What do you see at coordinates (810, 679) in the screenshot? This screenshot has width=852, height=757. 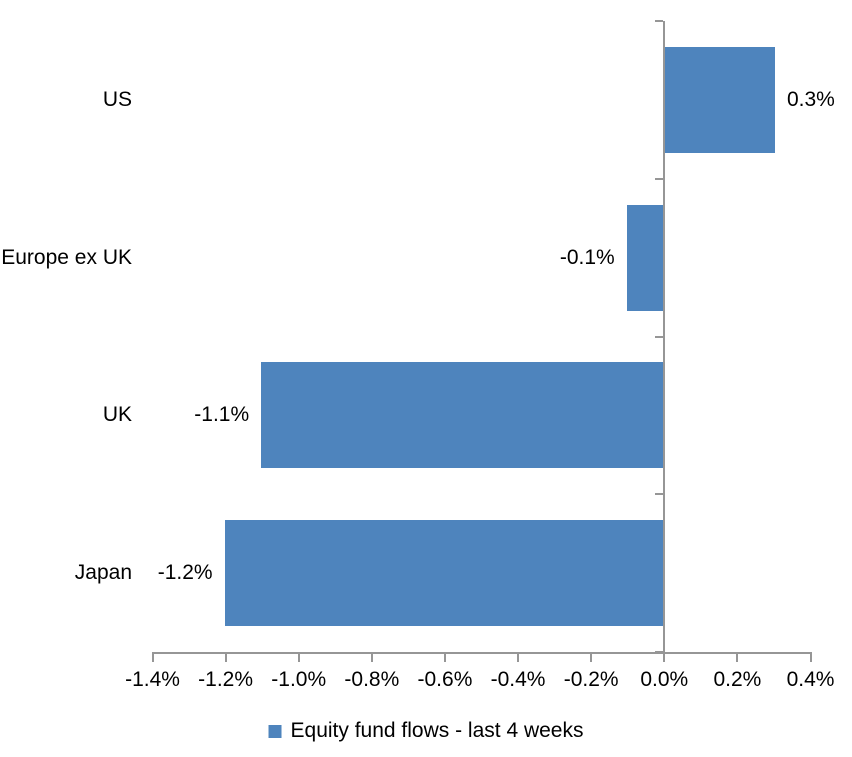 I see `x-axis-tick-label: 0.4%` at bounding box center [810, 679].